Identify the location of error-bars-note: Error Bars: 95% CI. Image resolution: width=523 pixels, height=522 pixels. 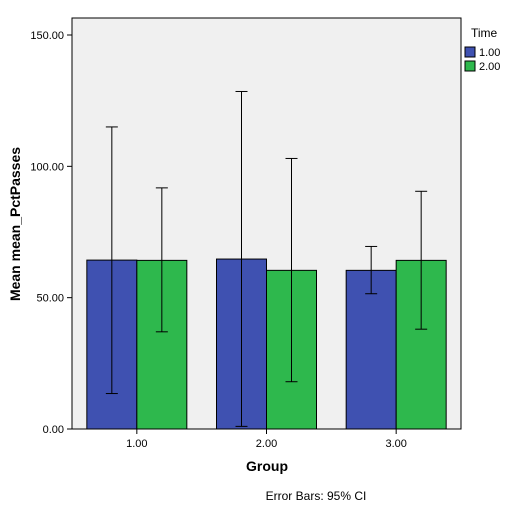
(316, 496).